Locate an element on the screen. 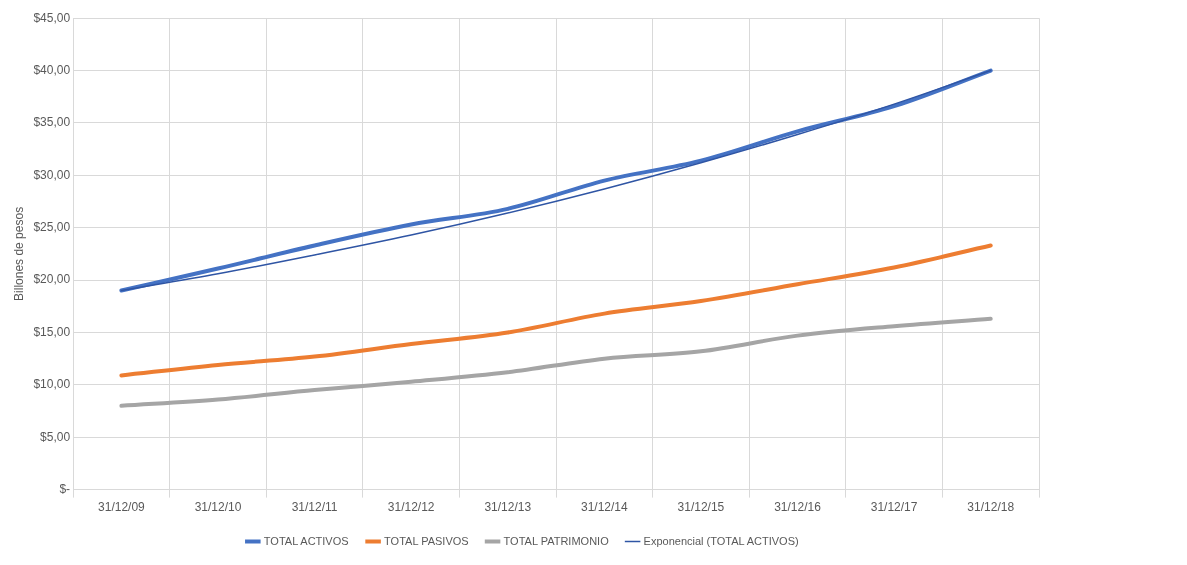 This screenshot has height=565, width=1187. y-axis-title: Billones de pesos is located at coordinates (18, 253).